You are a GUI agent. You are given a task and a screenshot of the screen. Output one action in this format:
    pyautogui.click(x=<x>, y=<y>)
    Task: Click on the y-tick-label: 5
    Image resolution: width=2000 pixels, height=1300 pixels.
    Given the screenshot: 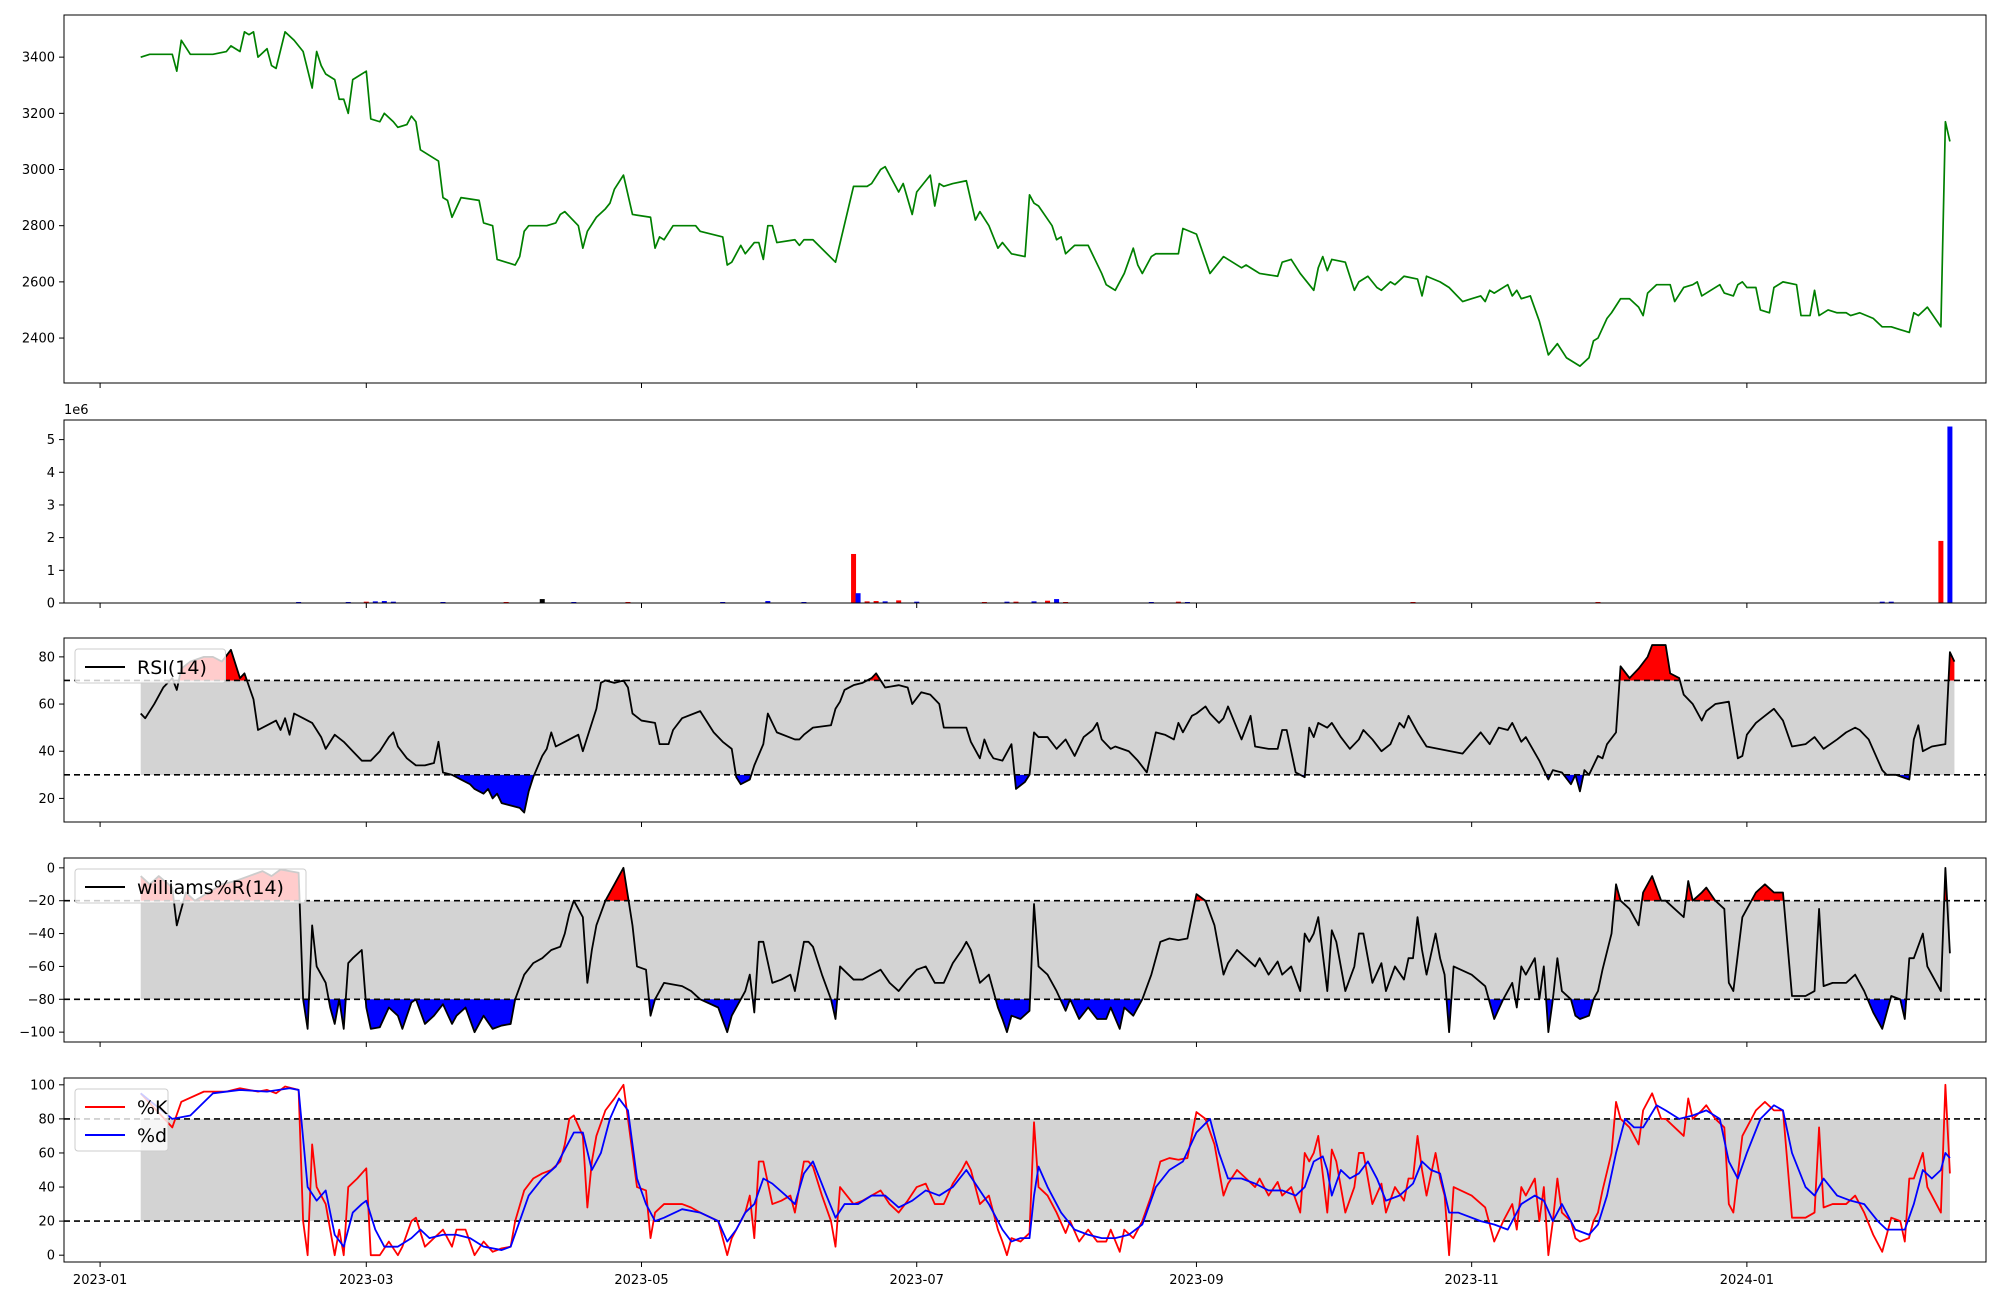 What is the action you would take?
    pyautogui.click(x=51, y=440)
    